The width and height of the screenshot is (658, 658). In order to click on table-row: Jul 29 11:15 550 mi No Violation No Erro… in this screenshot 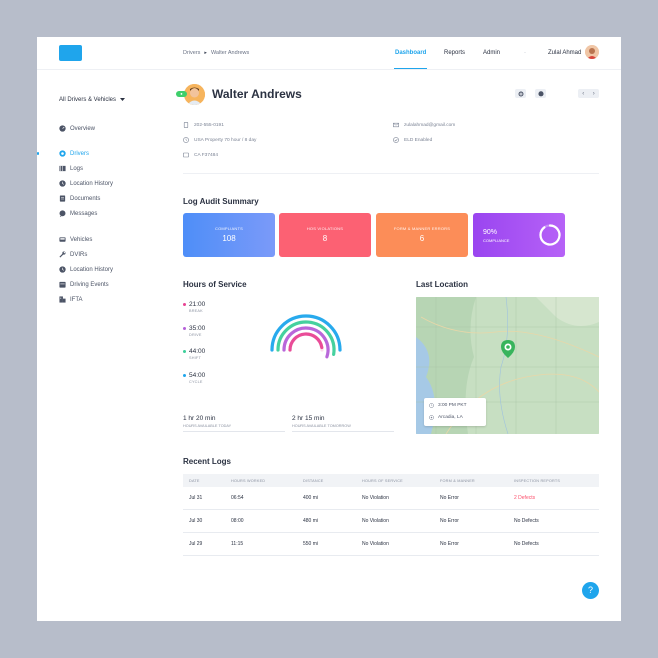, I will do `click(391, 544)`.